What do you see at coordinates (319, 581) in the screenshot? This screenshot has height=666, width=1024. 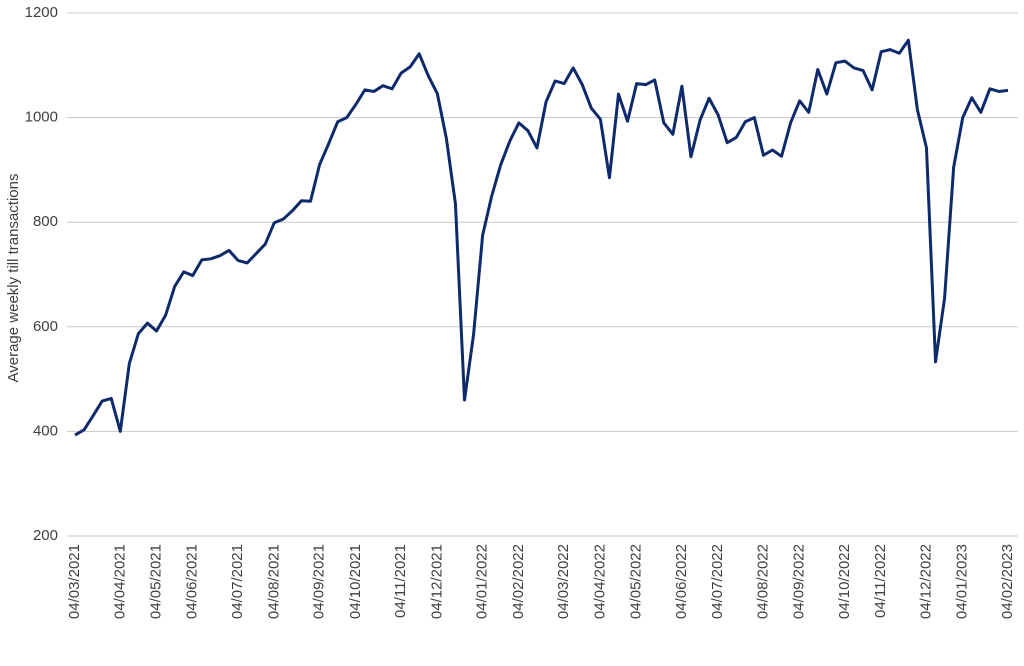 I see `x-tick-label: 04/09/2021` at bounding box center [319, 581].